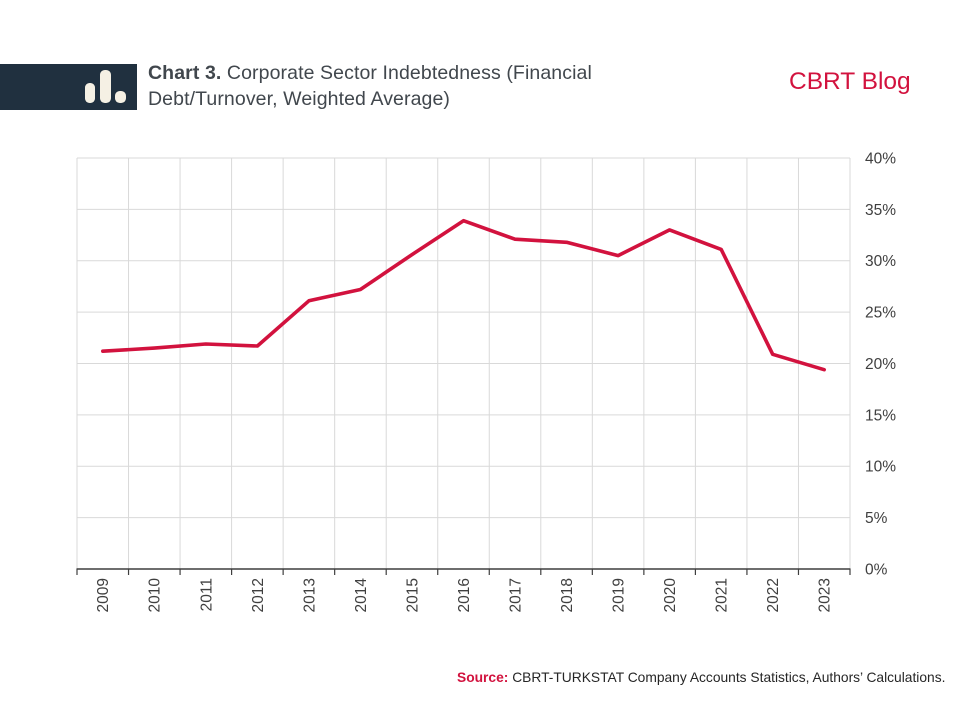 The image size is (960, 720). What do you see at coordinates (670, 595) in the screenshot?
I see `x-axis-label: 2020` at bounding box center [670, 595].